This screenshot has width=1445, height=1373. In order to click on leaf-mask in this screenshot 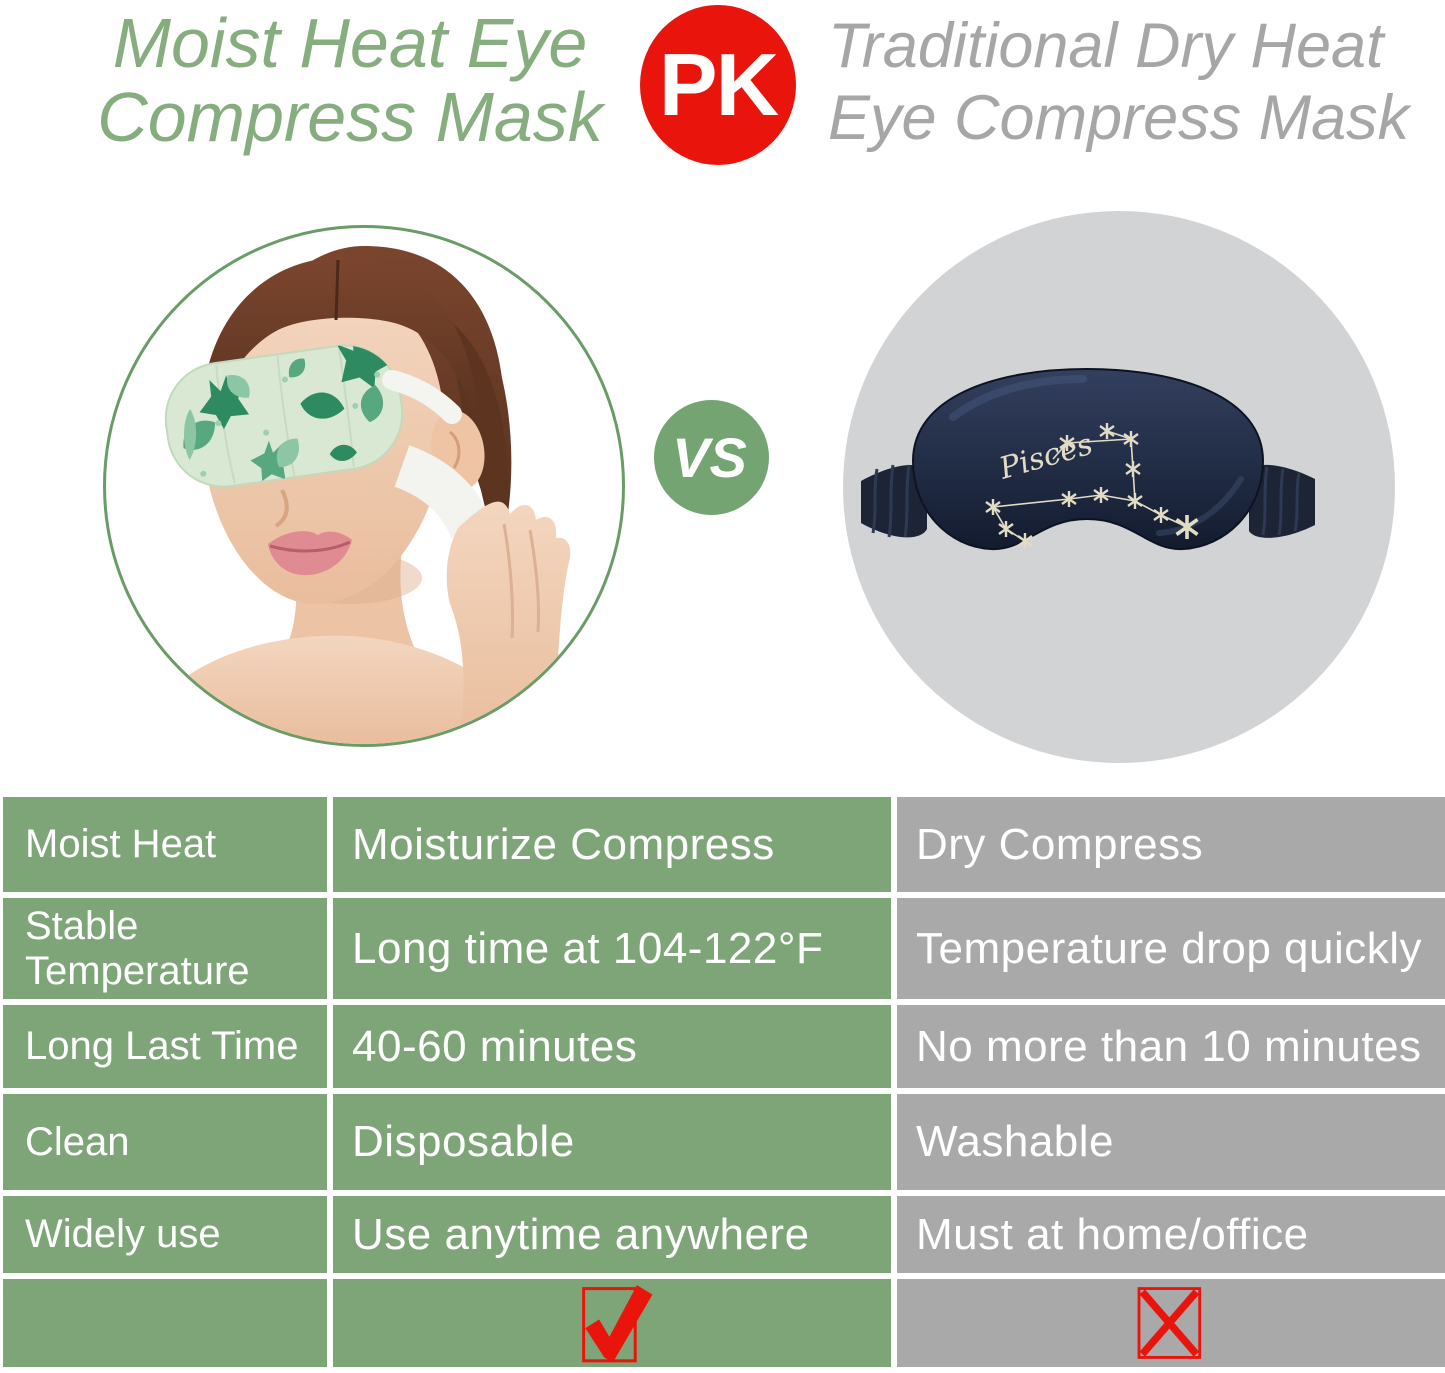, I will do `click(284, 414)`.